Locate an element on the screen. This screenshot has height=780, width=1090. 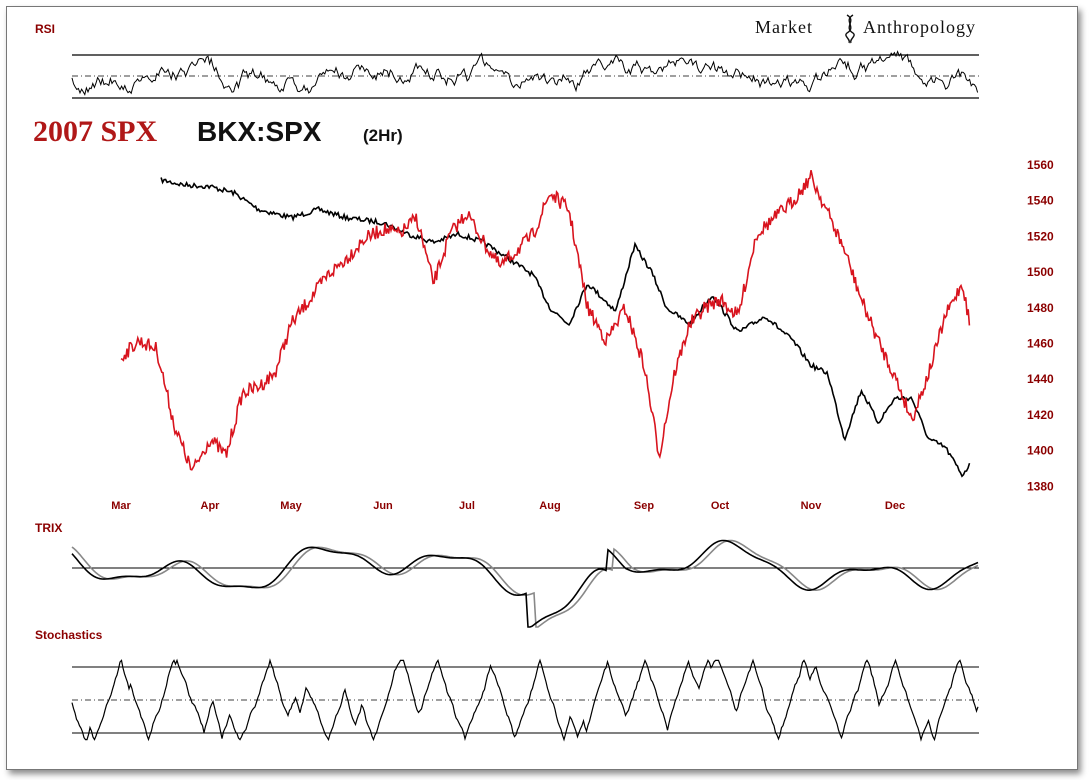
y-tick-label-1540: 1540 is located at coordinates (1040, 201).